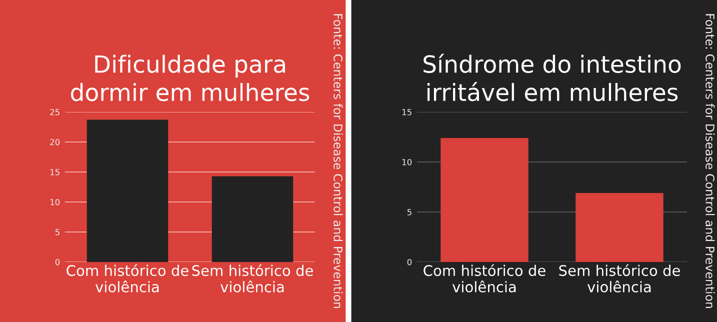 This screenshot has width=717, height=322. Describe the element at coordinates (190, 78) in the screenshot. I see `chart-title: Dificuldade para dormir em mulheres` at that location.